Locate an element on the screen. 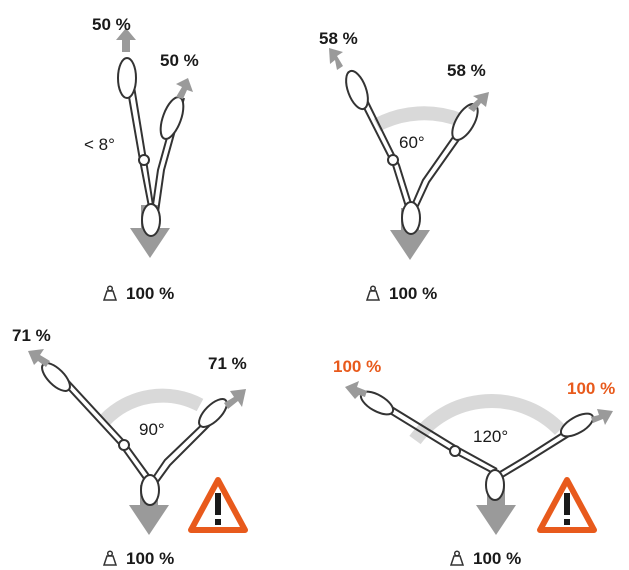 This screenshot has width=629, height=570. left-load-label: 100 % is located at coordinates (357, 366).